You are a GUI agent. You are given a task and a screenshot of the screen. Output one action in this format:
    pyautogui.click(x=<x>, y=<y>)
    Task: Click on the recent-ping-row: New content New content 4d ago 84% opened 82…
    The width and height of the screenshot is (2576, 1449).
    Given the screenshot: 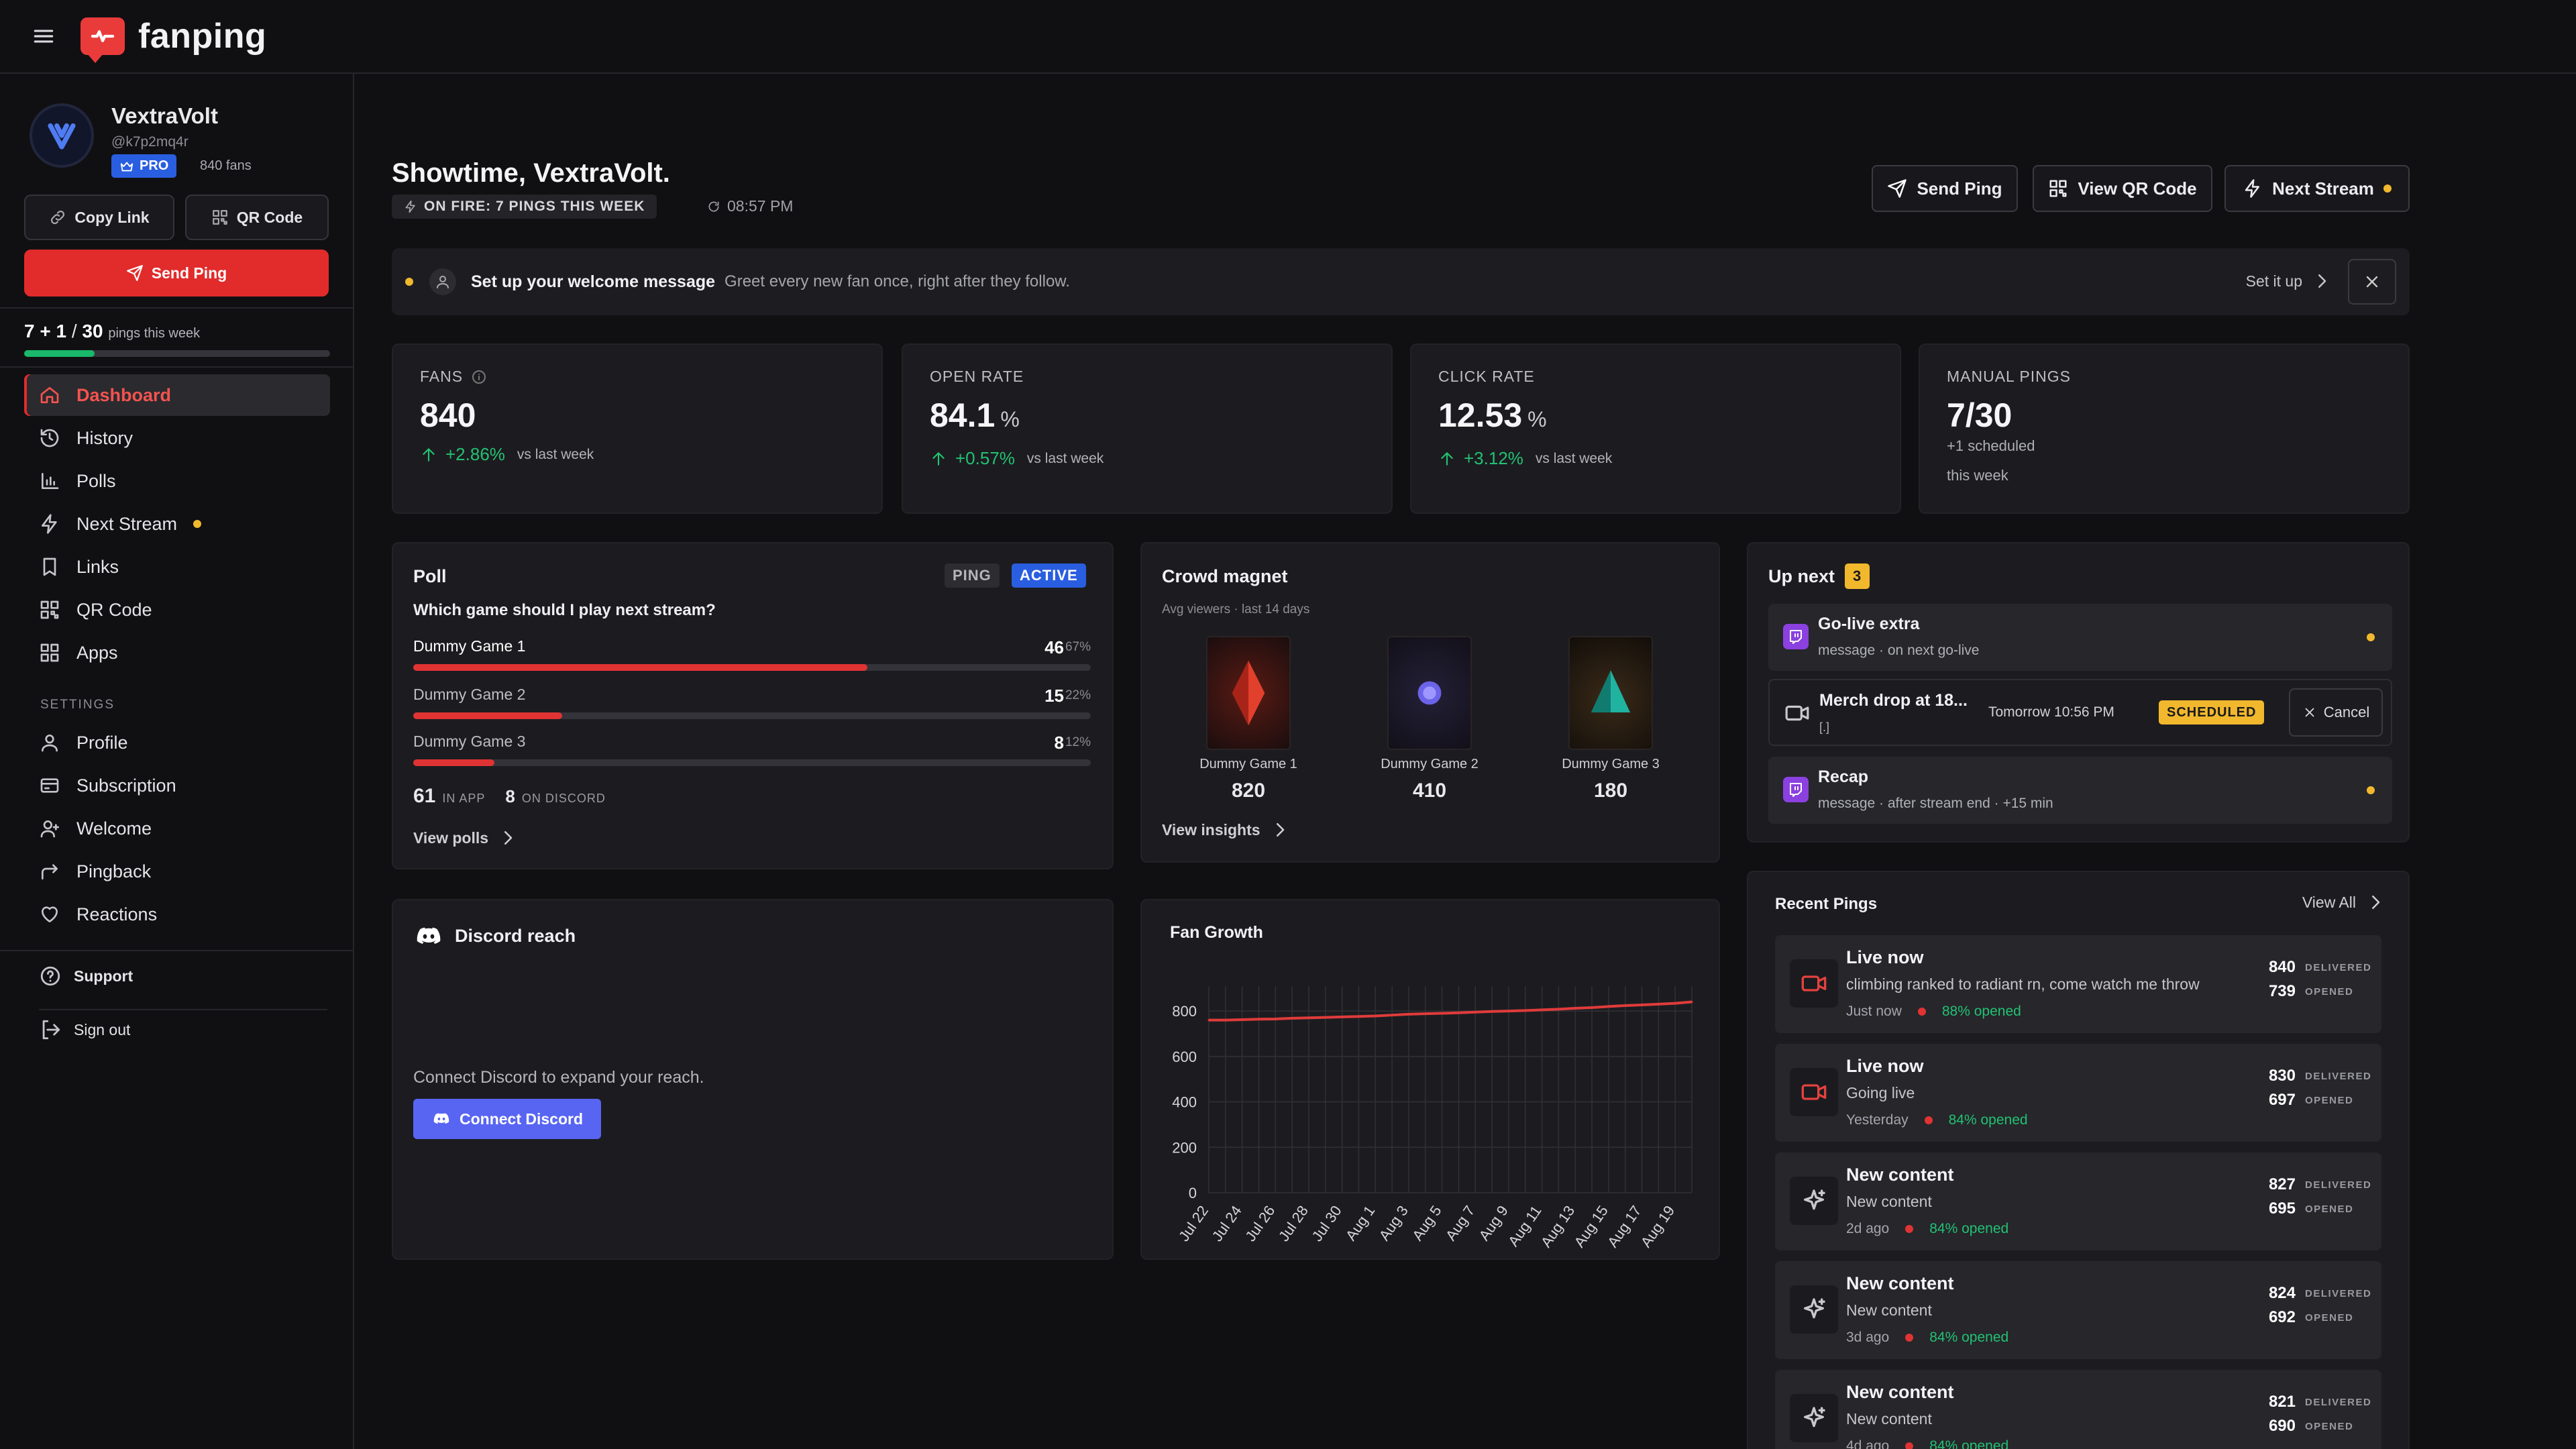 What is the action you would take?
    pyautogui.click(x=2078, y=1409)
    